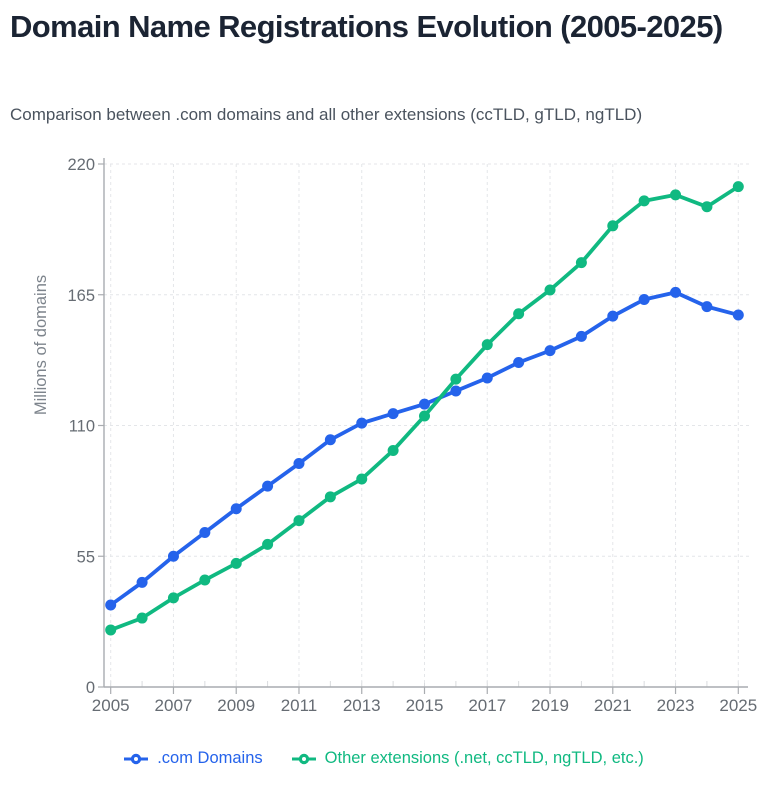 This screenshot has width=767, height=795. What do you see at coordinates (90, 688) in the screenshot?
I see `y-tick-label: 0` at bounding box center [90, 688].